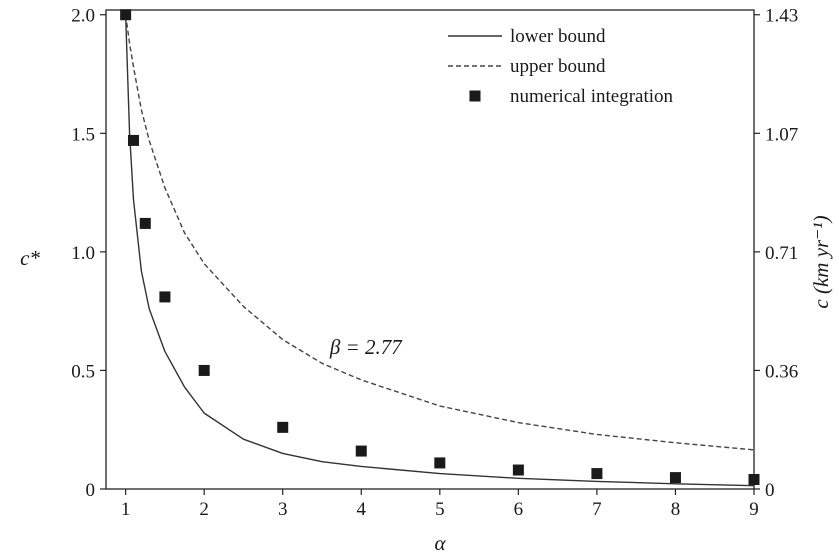 Image resolution: width=839 pixels, height=555 pixels. What do you see at coordinates (440, 543) in the screenshot?
I see `x-axis-label: α` at bounding box center [440, 543].